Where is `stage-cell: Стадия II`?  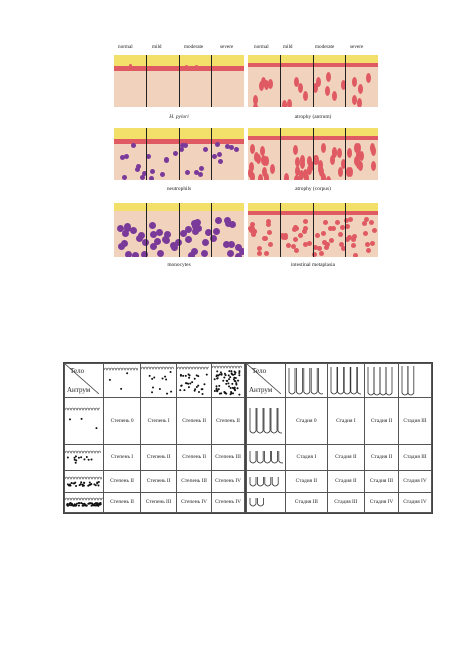
stage-cell: Стадия II is located at coordinates (382, 457).